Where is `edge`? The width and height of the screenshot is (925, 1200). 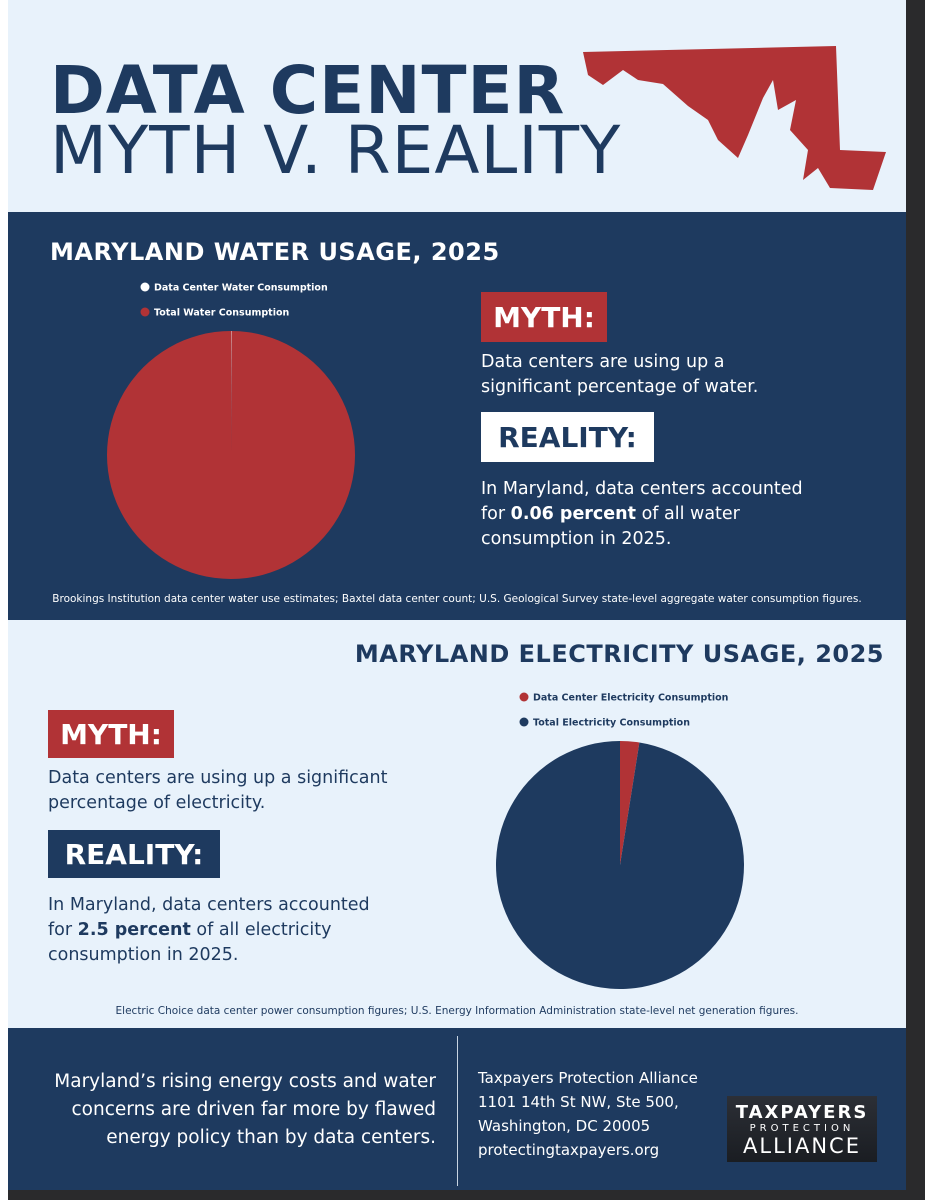 edge is located at coordinates (4, 600).